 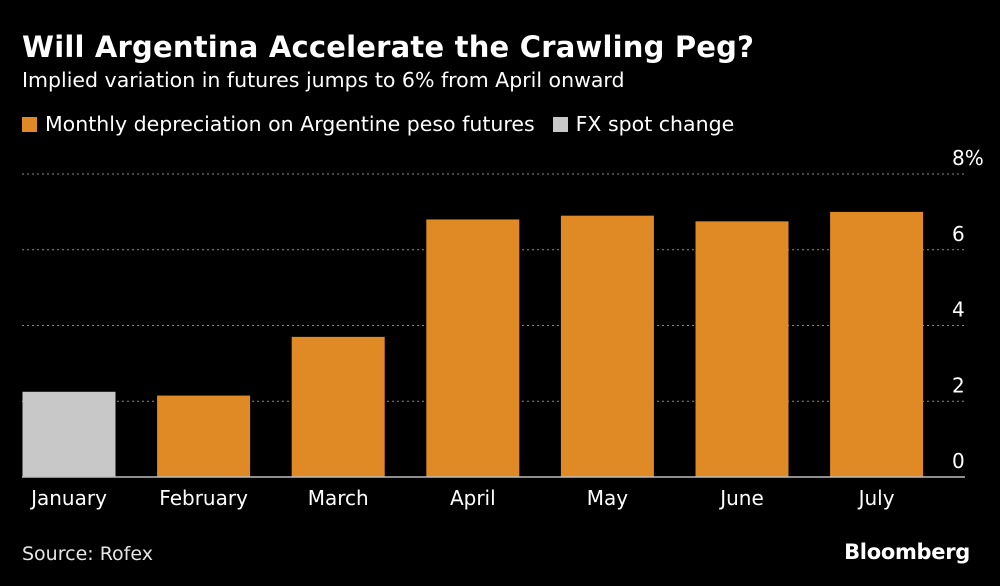 I want to click on source-note: Source: Rofex, so click(x=87, y=554).